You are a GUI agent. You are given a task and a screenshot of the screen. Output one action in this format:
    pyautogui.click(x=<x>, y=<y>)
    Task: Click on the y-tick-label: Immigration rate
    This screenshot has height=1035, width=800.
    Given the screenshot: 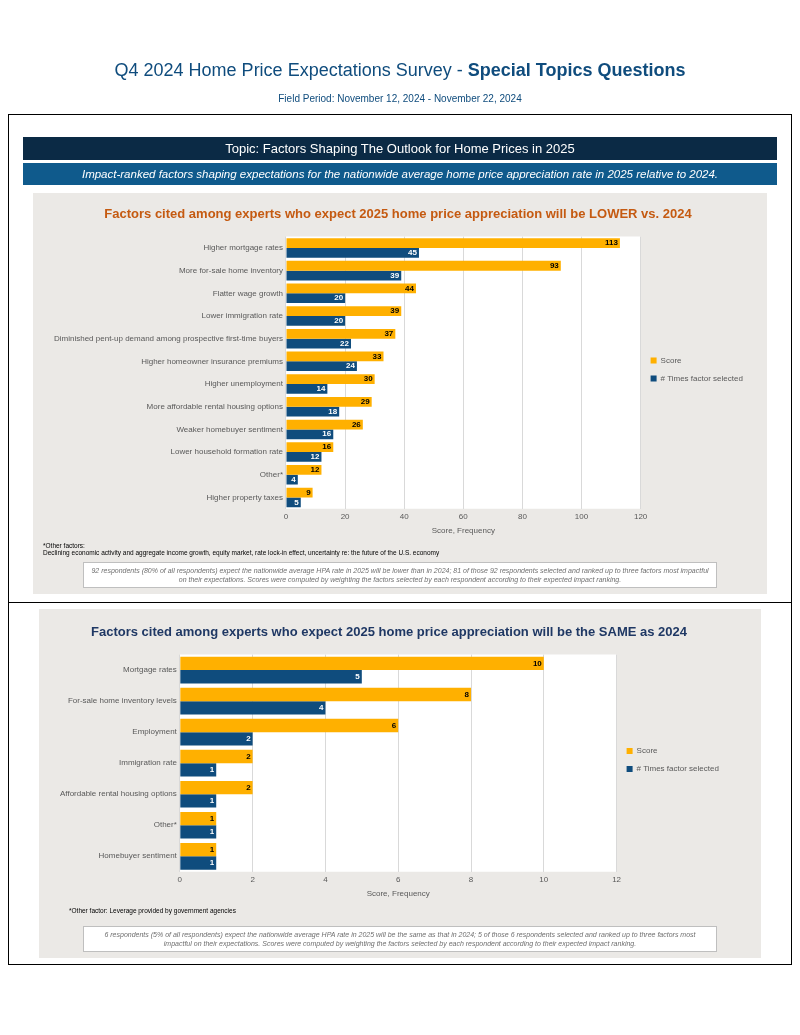 What is the action you would take?
    pyautogui.click(x=148, y=763)
    